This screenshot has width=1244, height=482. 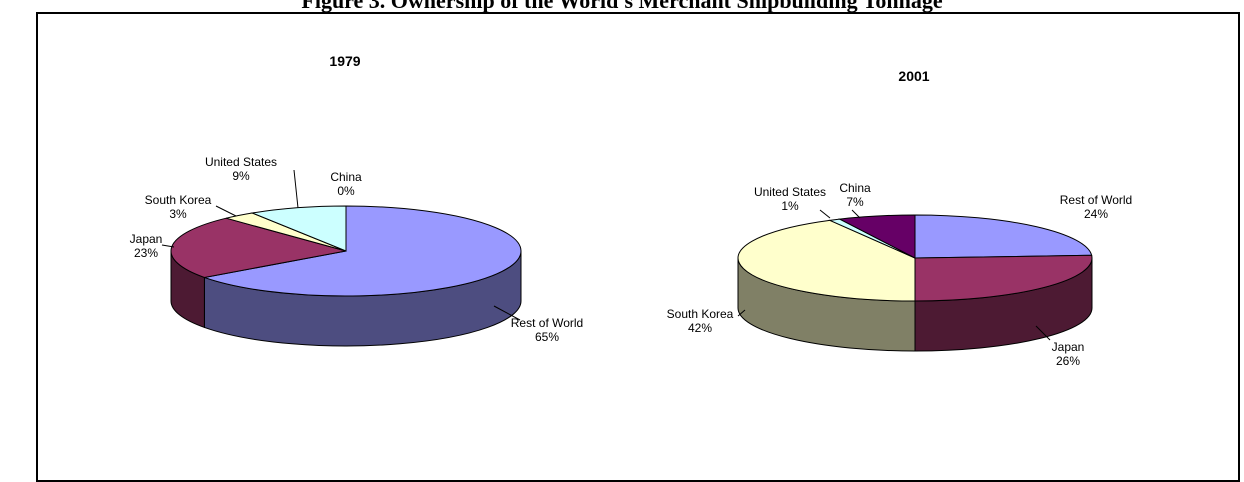 What do you see at coordinates (344, 61) in the screenshot?
I see `pie-title-1979: 1979` at bounding box center [344, 61].